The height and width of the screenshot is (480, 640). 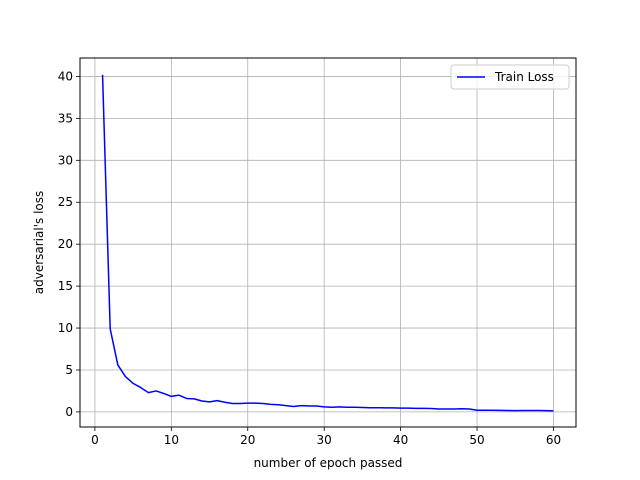 What do you see at coordinates (553, 440) in the screenshot?
I see `x-tick-label: 60` at bounding box center [553, 440].